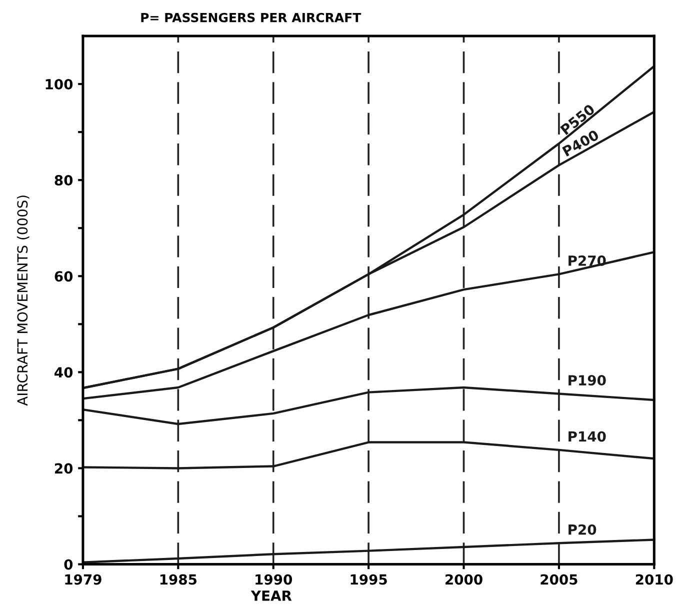 This screenshot has width=680, height=610. Describe the element at coordinates (271, 595) in the screenshot. I see `x-axis-title: YEAR` at that location.